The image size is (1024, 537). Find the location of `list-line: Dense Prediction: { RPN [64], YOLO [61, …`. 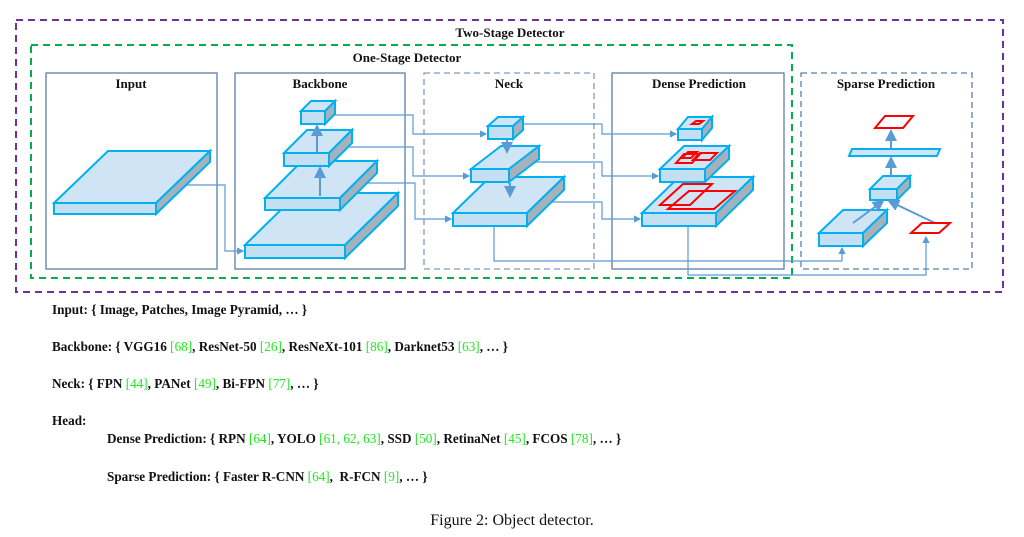

list-line: Dense Prediction: { RPN [64], YOLO [61, … is located at coordinates (364, 439).